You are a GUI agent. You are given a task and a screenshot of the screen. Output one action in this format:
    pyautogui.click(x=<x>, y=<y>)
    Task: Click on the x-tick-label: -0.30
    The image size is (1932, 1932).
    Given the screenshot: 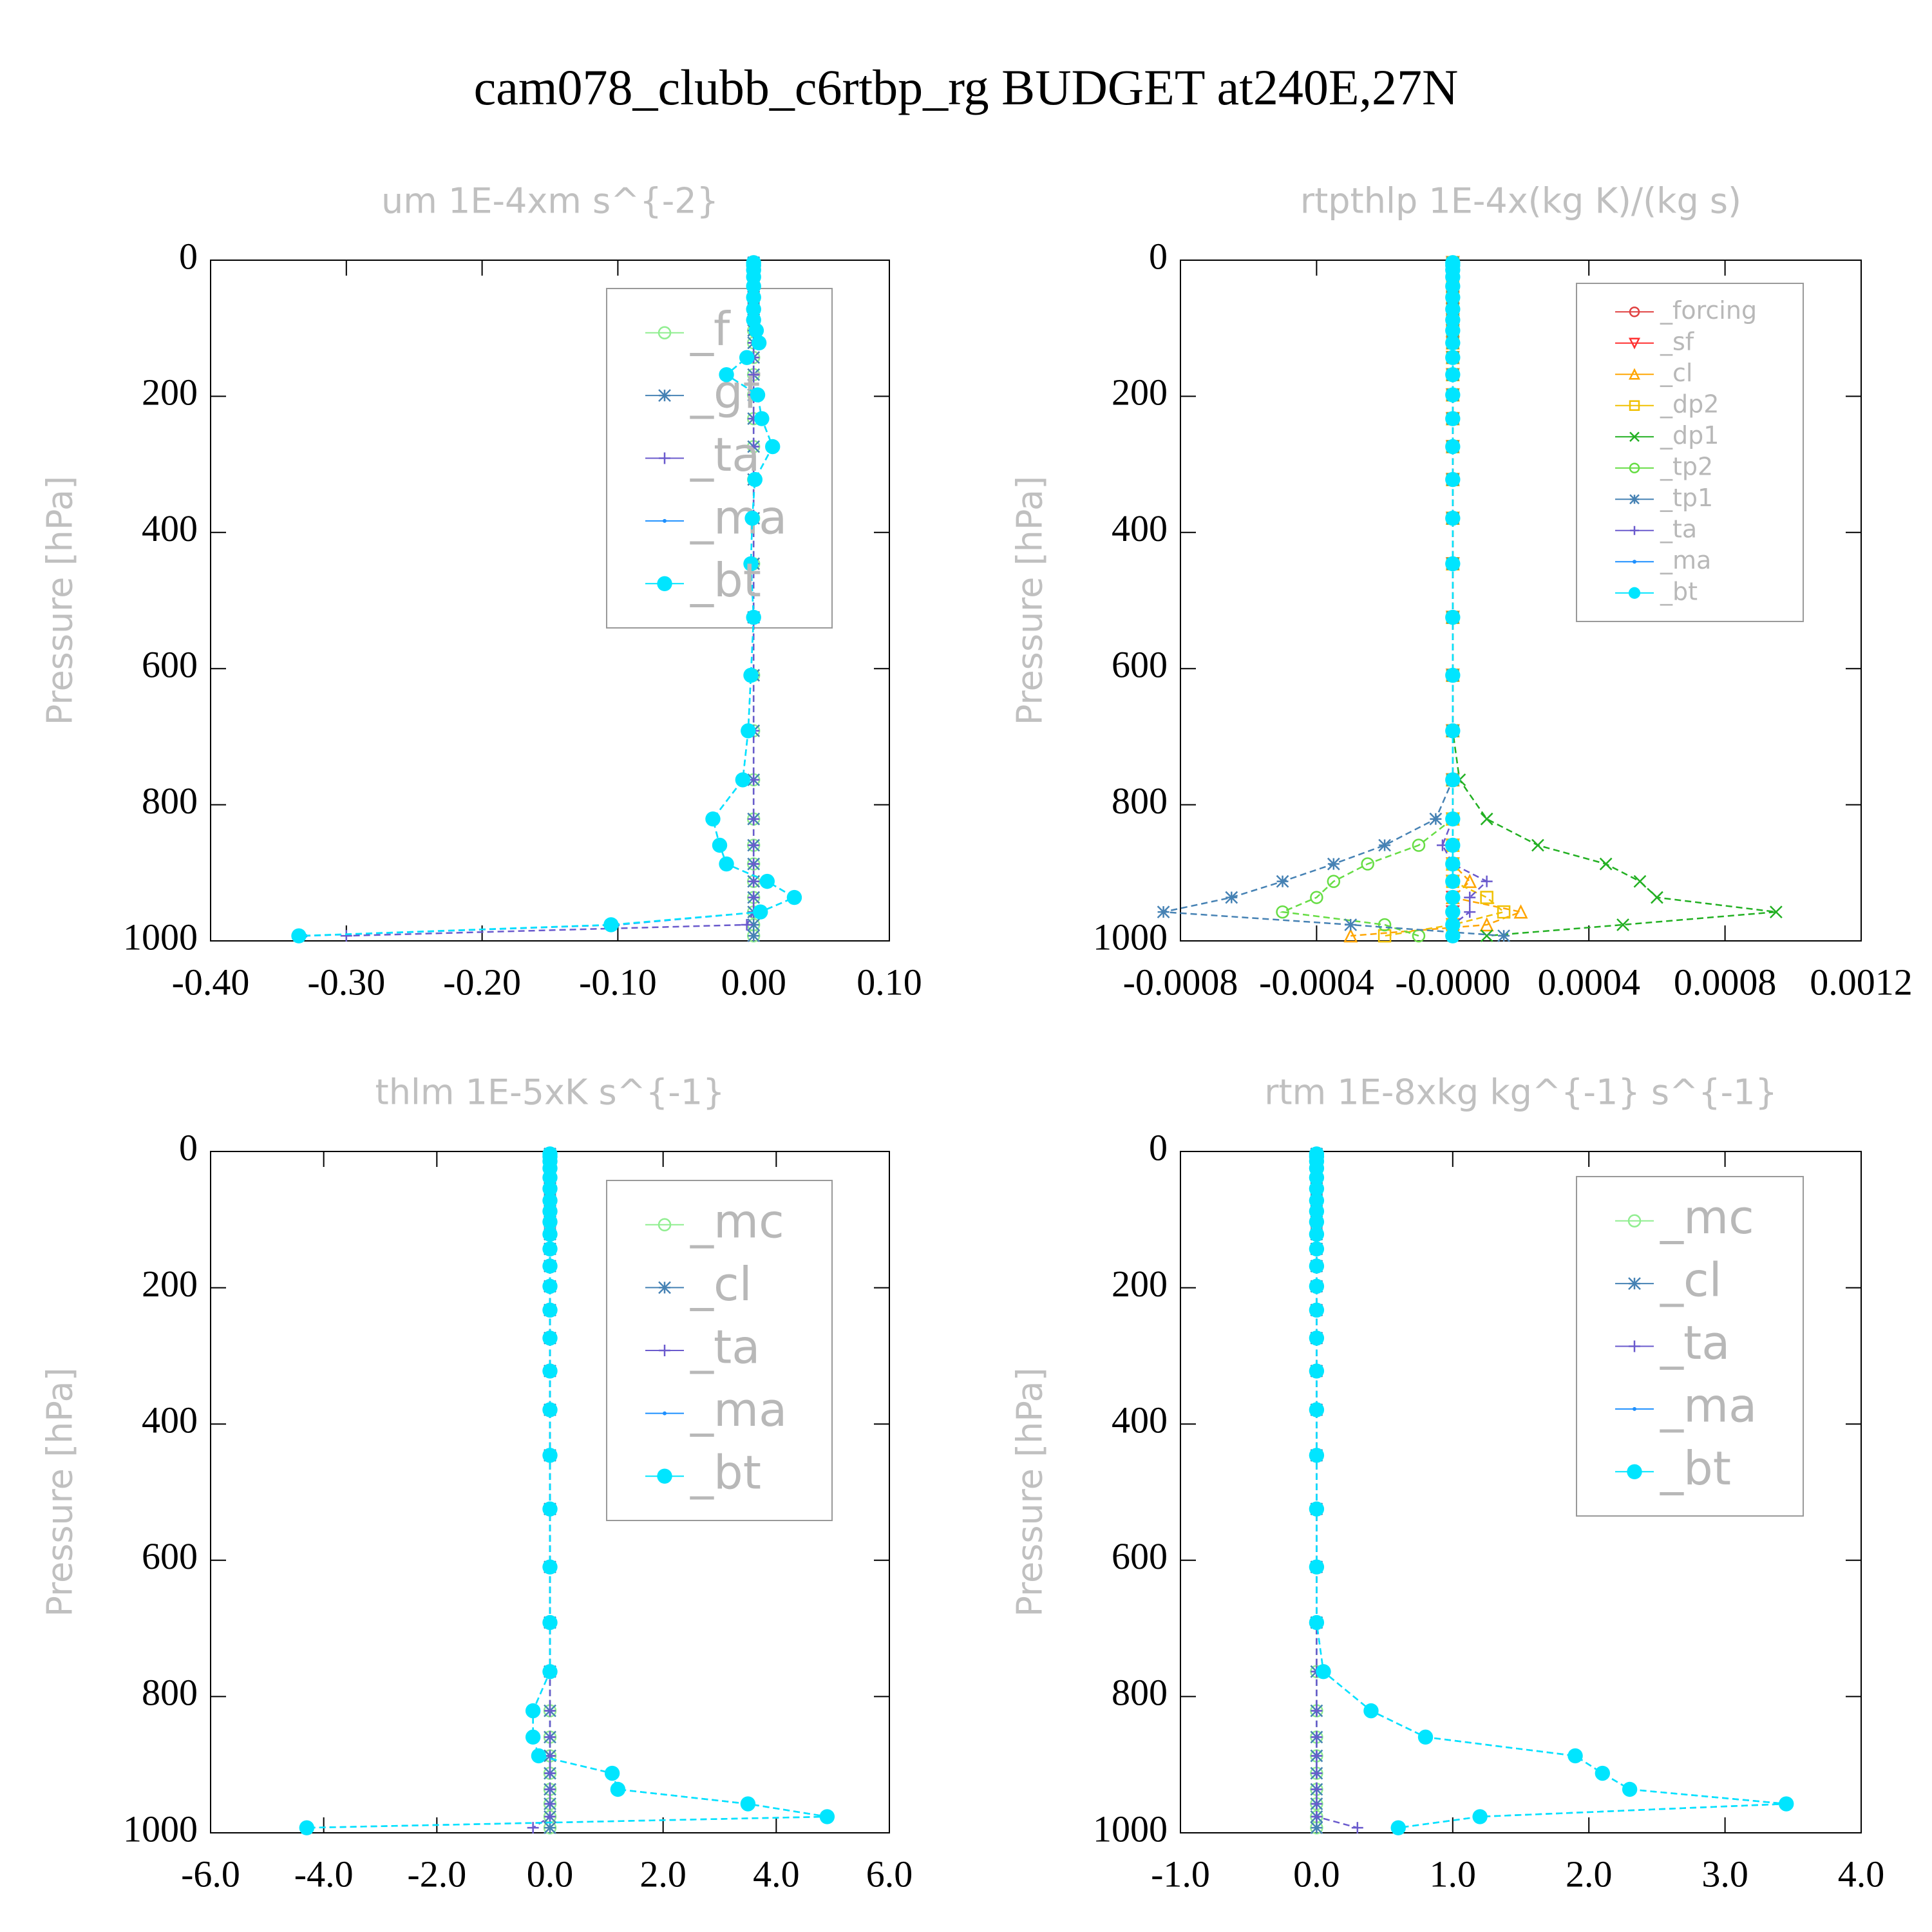 What is the action you would take?
    pyautogui.click(x=346, y=982)
    